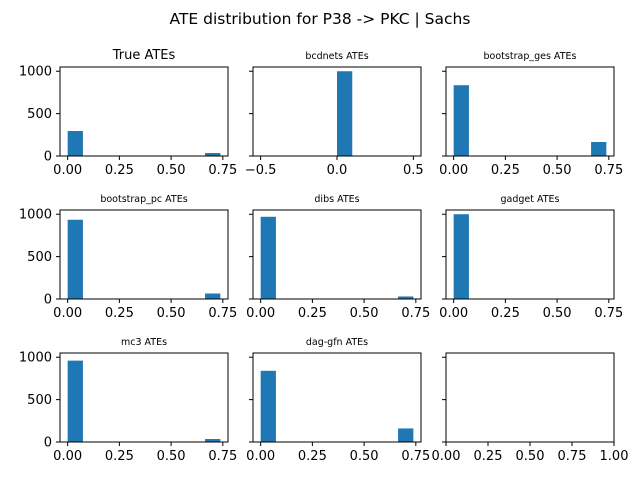 The height and width of the screenshot is (480, 640). What do you see at coordinates (143, 199) in the screenshot?
I see `subplot-title: bootstrap_pc ATEs` at bounding box center [143, 199].